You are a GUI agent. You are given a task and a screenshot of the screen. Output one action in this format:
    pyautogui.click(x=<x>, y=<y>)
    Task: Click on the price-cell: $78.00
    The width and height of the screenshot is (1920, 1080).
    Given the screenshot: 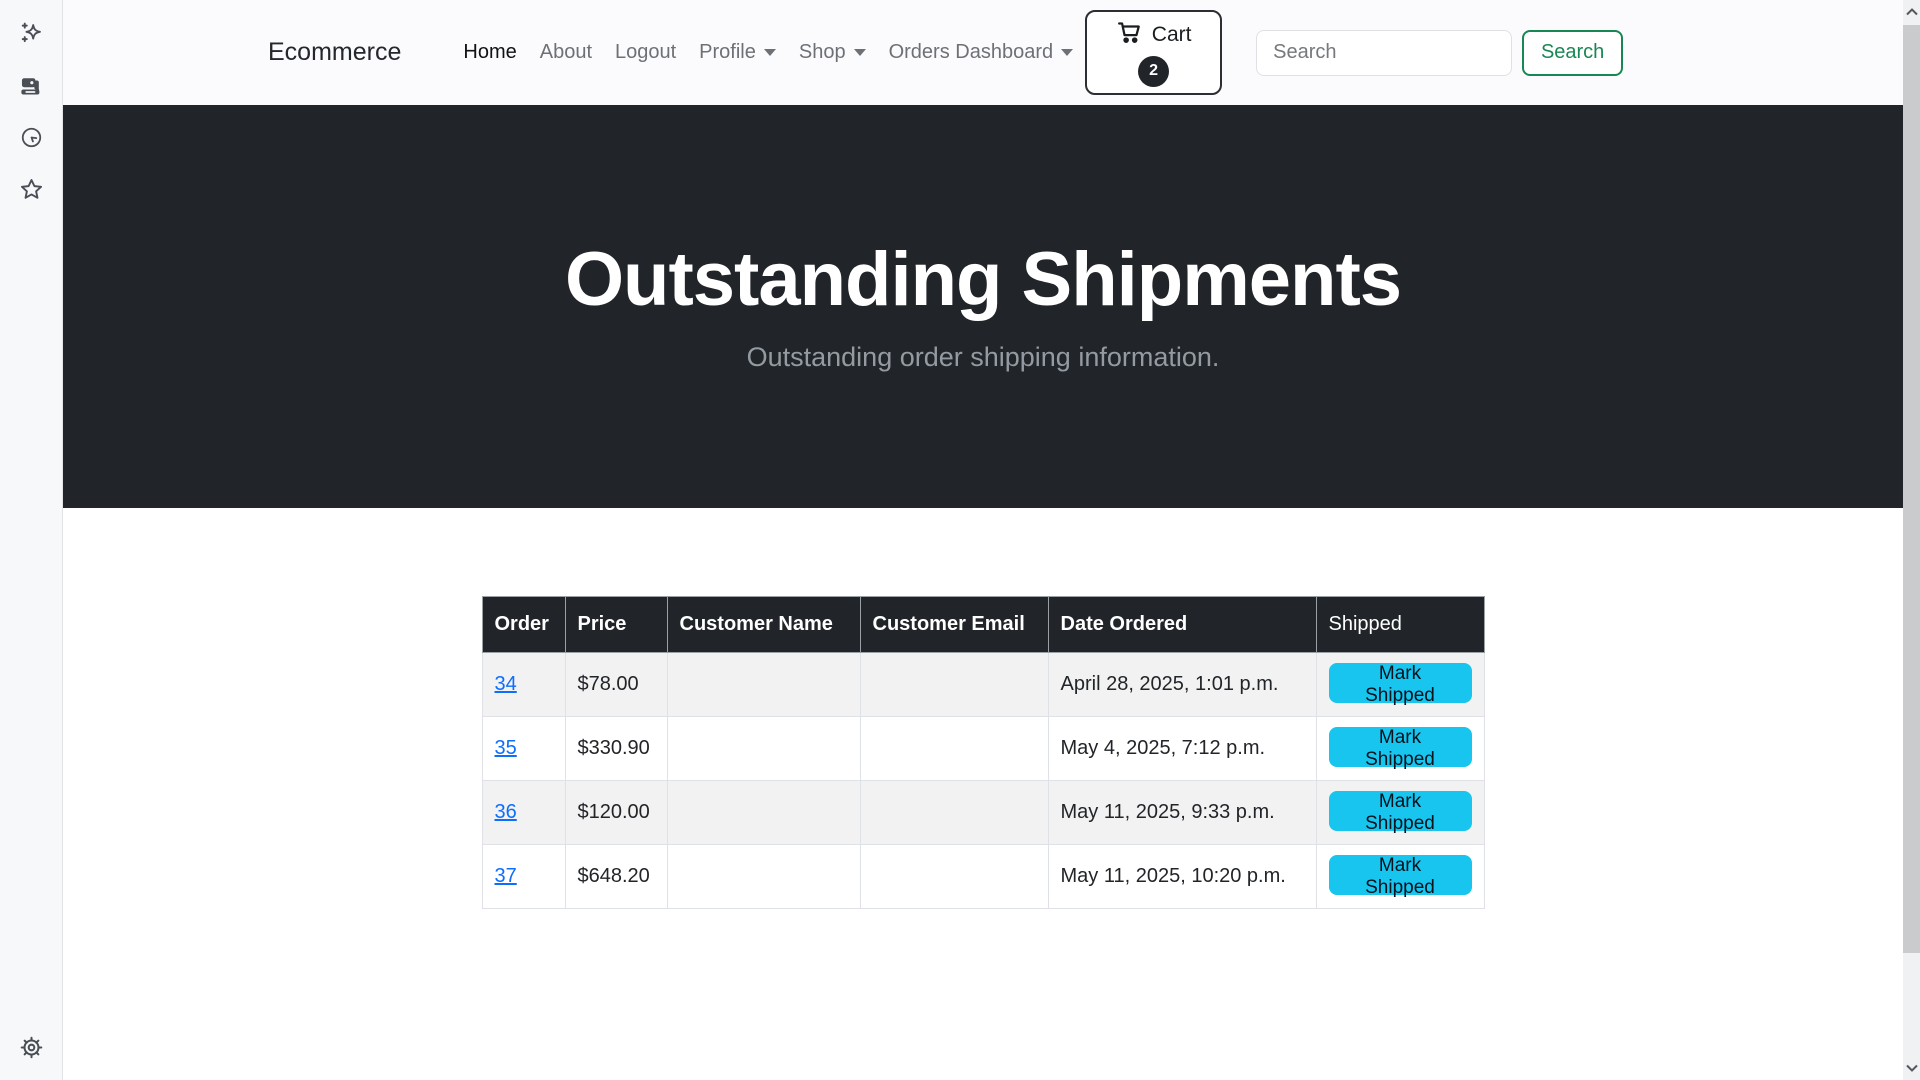 What is the action you would take?
    pyautogui.click(x=616, y=684)
    